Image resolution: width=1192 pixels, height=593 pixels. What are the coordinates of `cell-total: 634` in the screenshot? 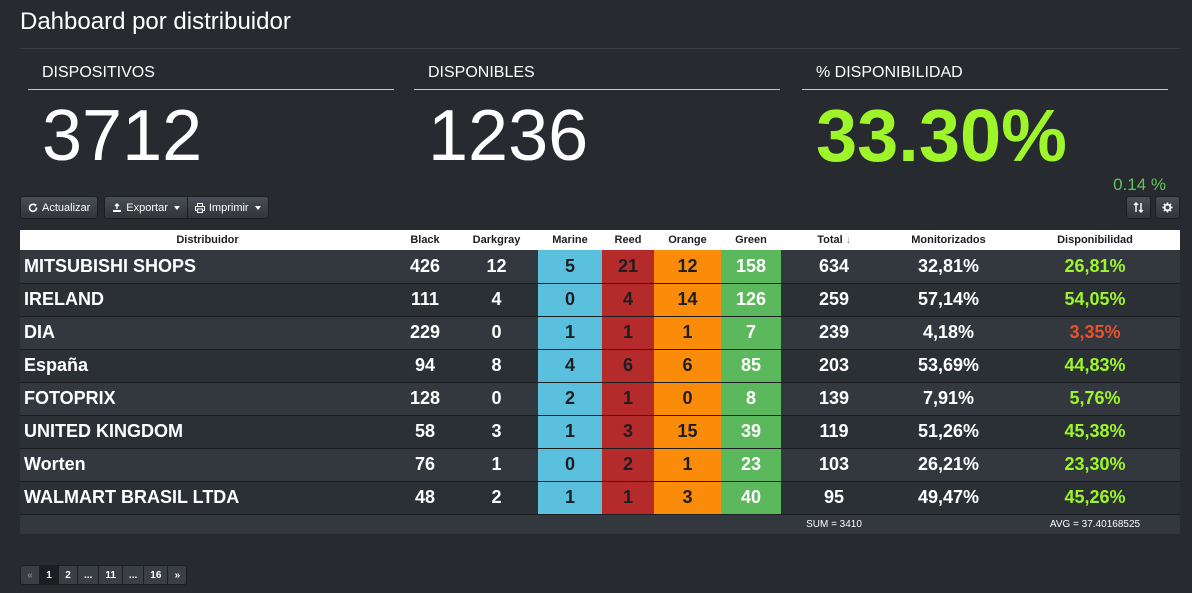 It's located at (834, 266).